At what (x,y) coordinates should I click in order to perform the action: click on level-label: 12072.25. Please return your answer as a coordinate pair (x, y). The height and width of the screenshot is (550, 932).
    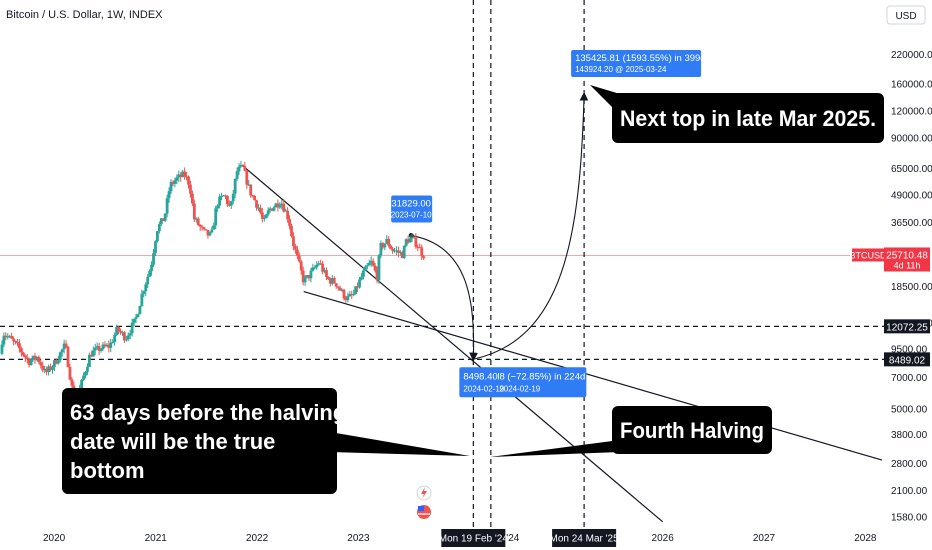
    Looking at the image, I should click on (907, 327).